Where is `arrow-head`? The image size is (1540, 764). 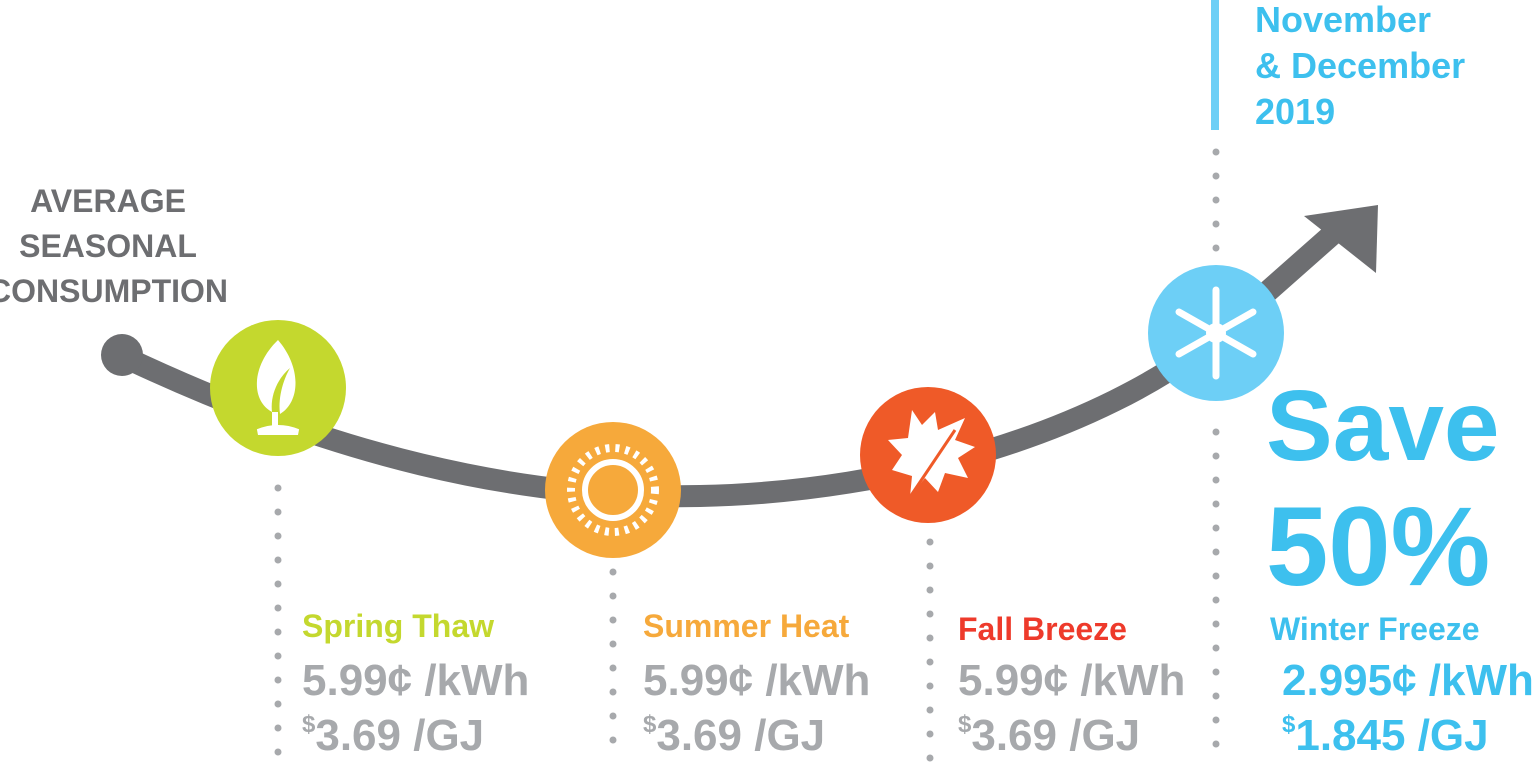 arrow-head is located at coordinates (1341, 239).